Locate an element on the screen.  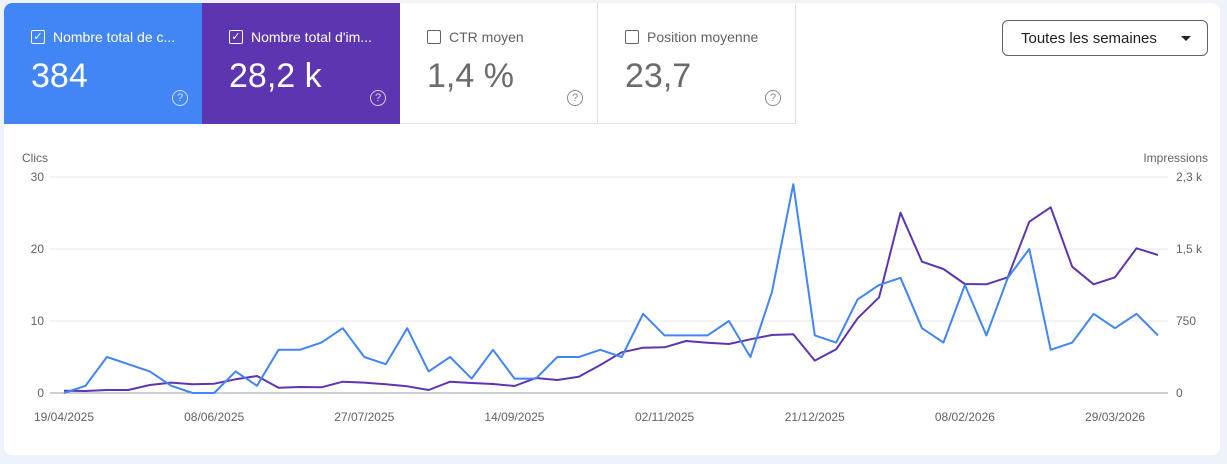
x-tick-label: 19/04/2025 is located at coordinates (64, 417).